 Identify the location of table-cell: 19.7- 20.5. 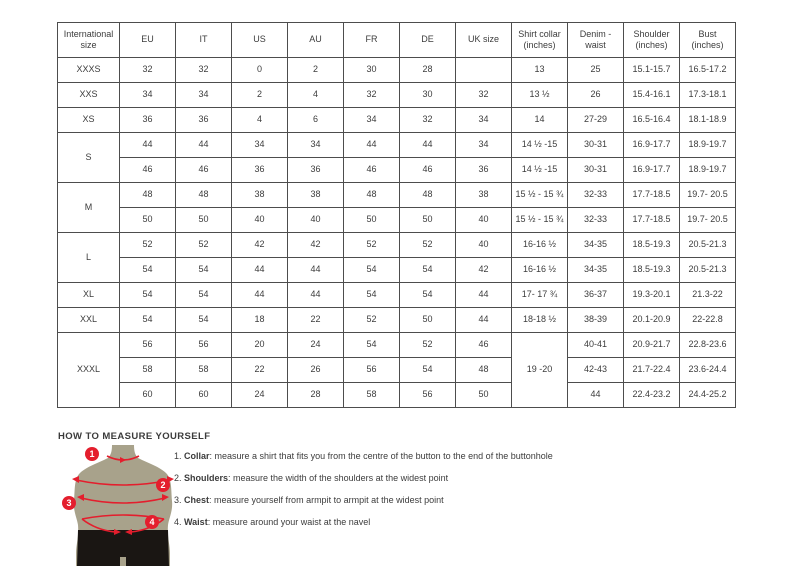
(707, 195).